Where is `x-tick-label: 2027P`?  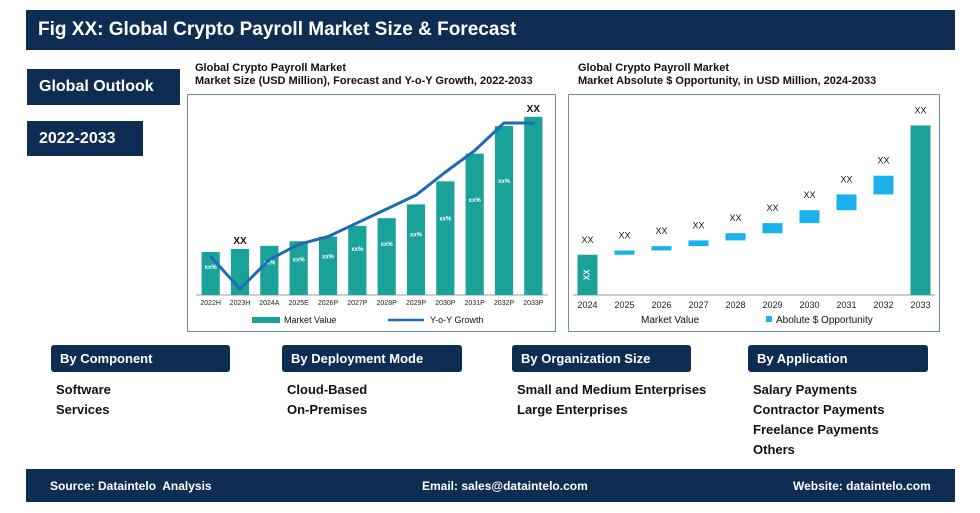
x-tick-label: 2027P is located at coordinates (357, 303).